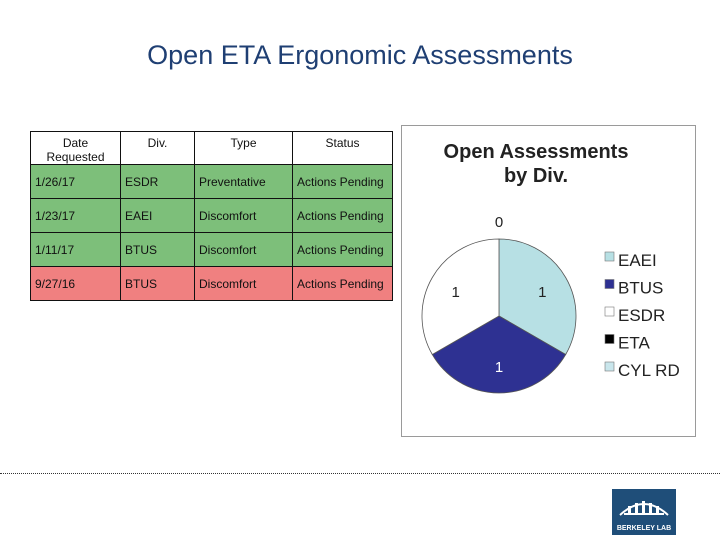 The width and height of the screenshot is (720, 540). Describe the element at coordinates (609, 256) in the screenshot. I see `legend-swatch-eaei` at that location.